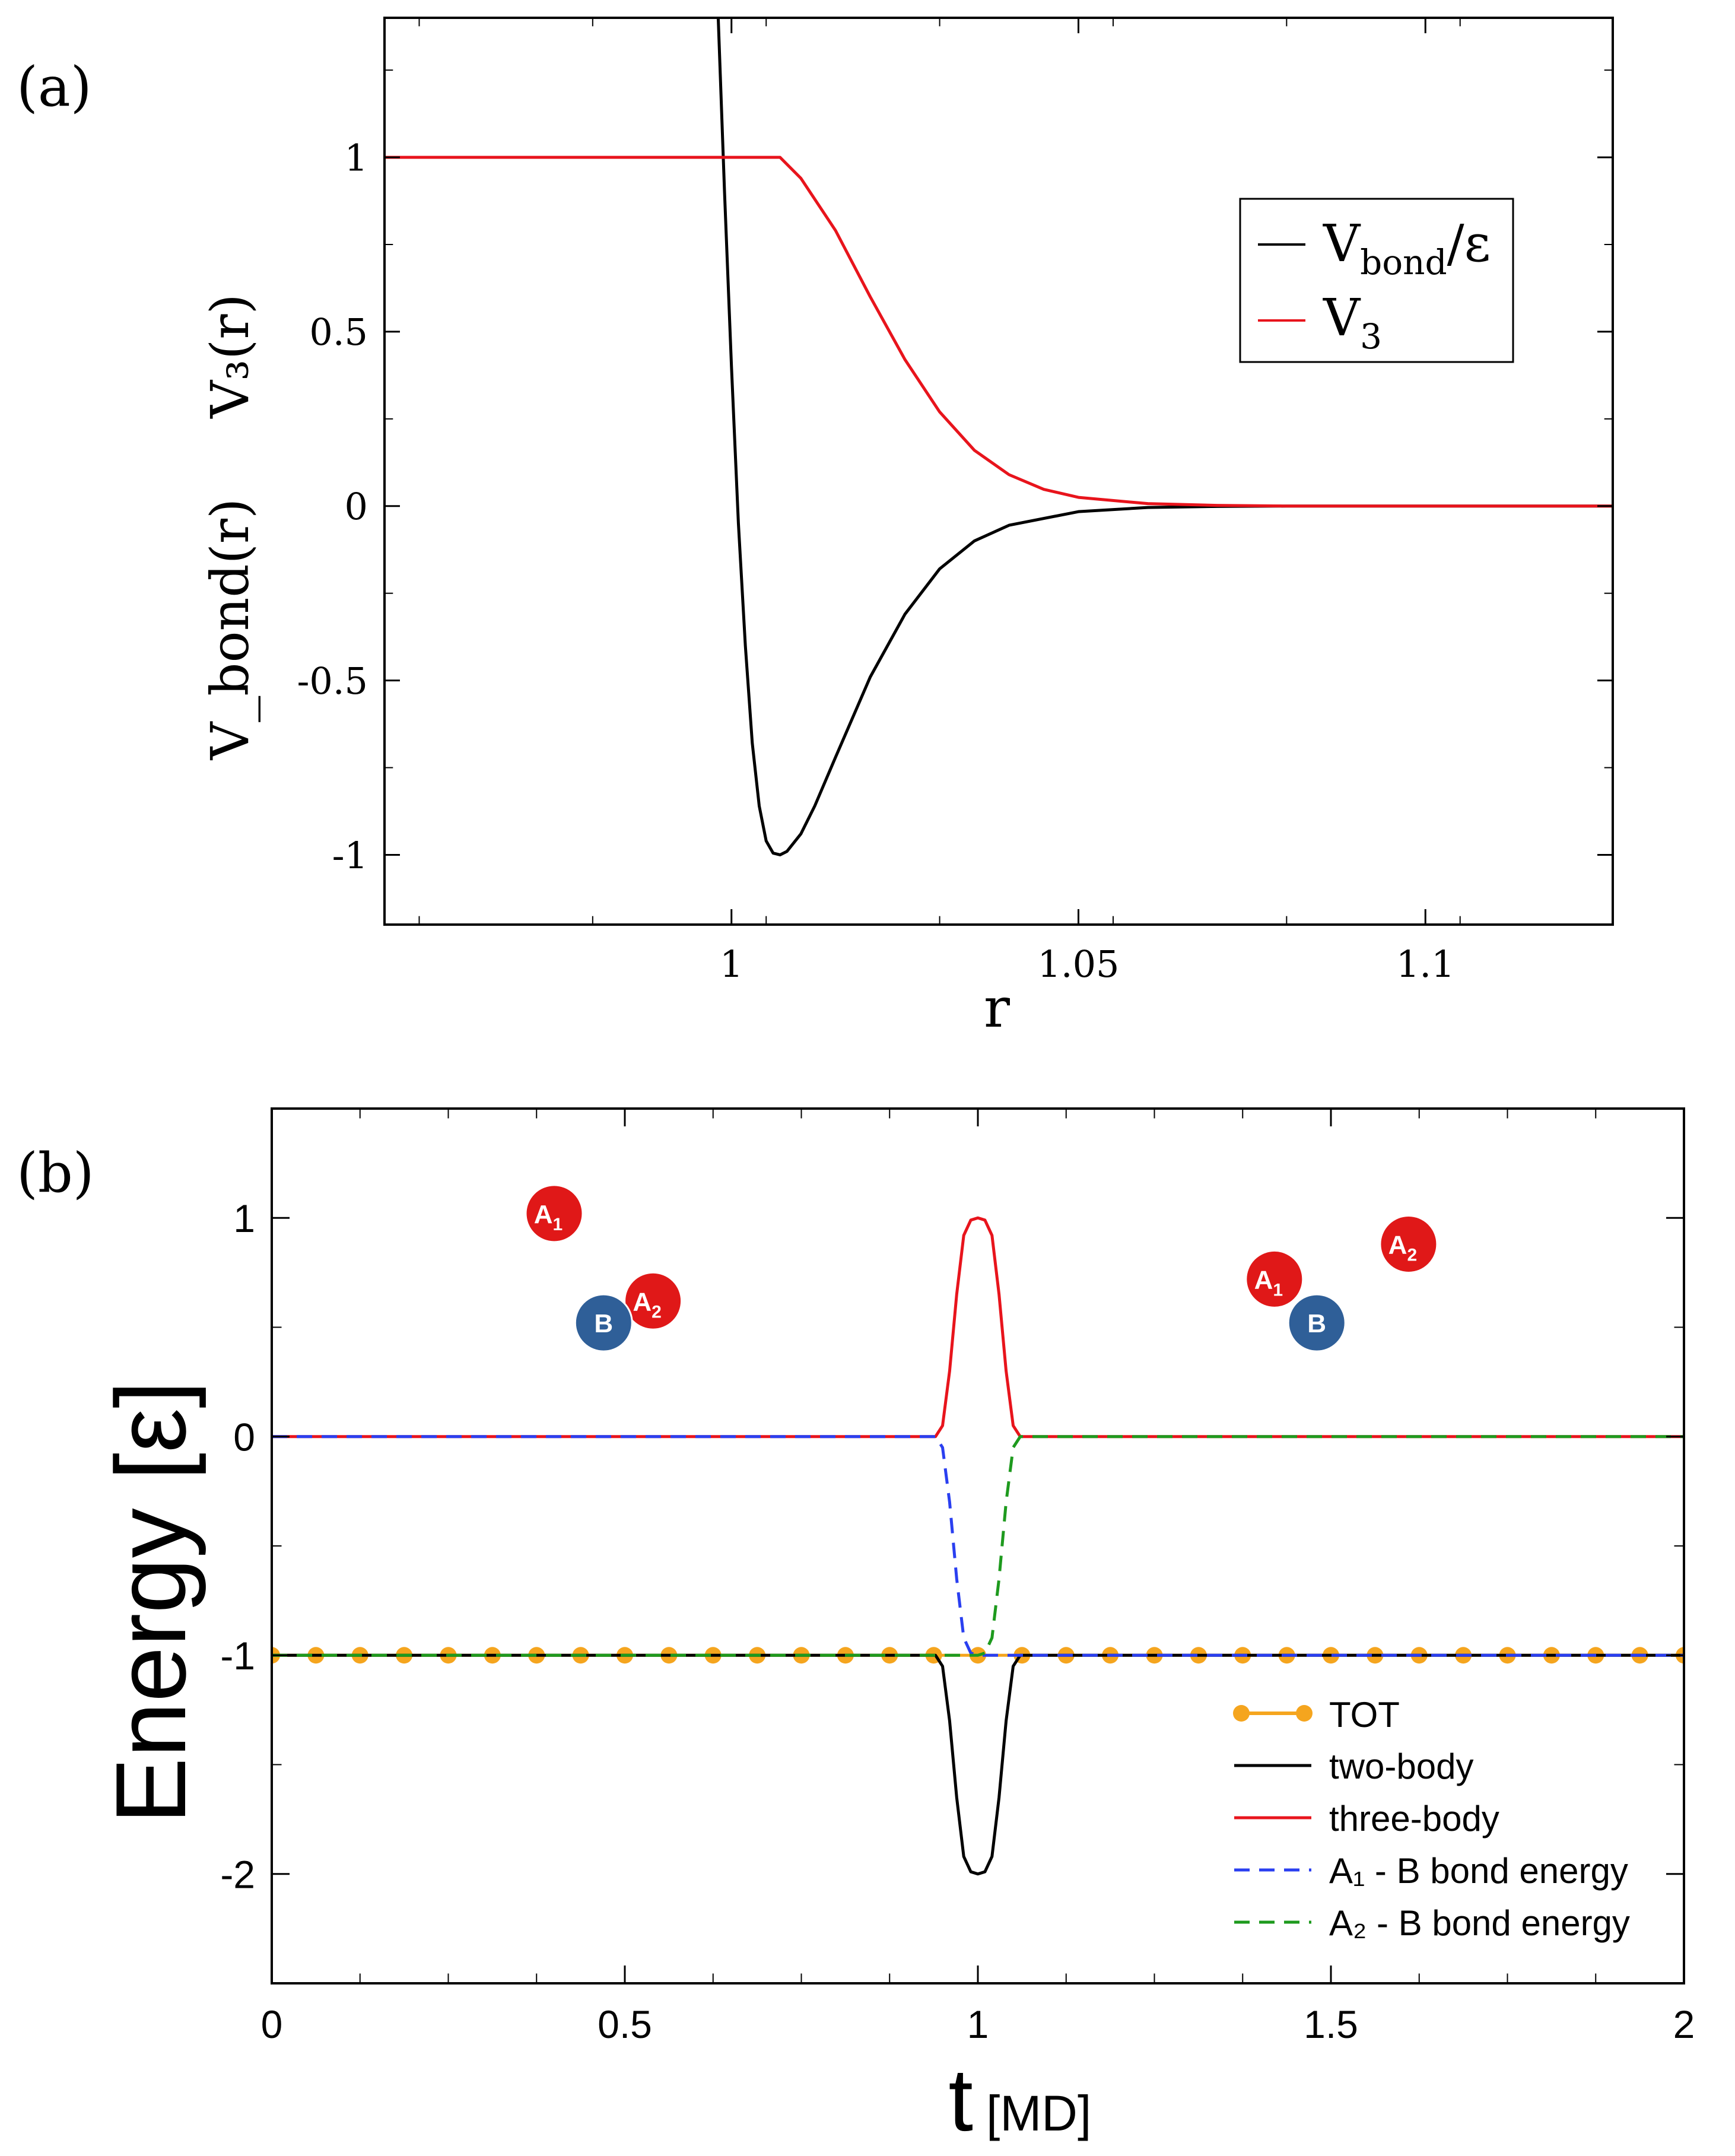  I want to click on series-line-a-b-bond-energy, so click(978, 1546).